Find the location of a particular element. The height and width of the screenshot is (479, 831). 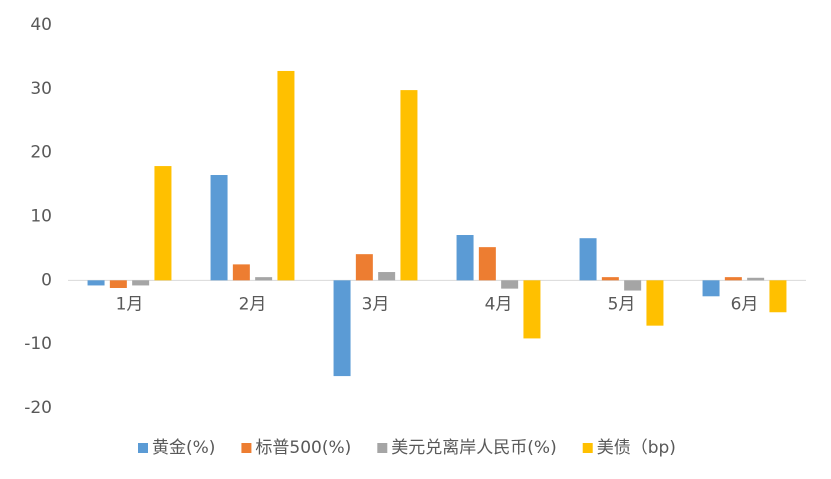

x-tick-label: 6月 is located at coordinates (745, 304).